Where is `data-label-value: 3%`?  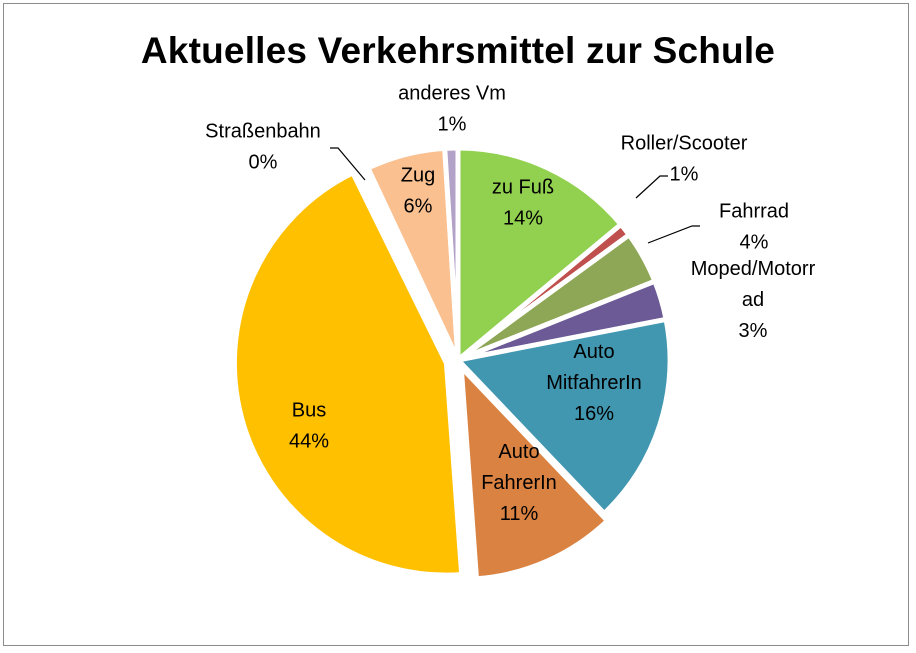
data-label-value: 3% is located at coordinates (753, 331).